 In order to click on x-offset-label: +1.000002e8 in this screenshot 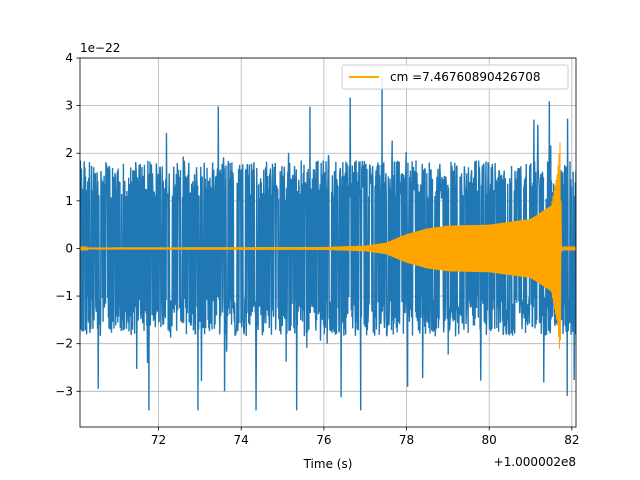, I will do `click(535, 462)`.